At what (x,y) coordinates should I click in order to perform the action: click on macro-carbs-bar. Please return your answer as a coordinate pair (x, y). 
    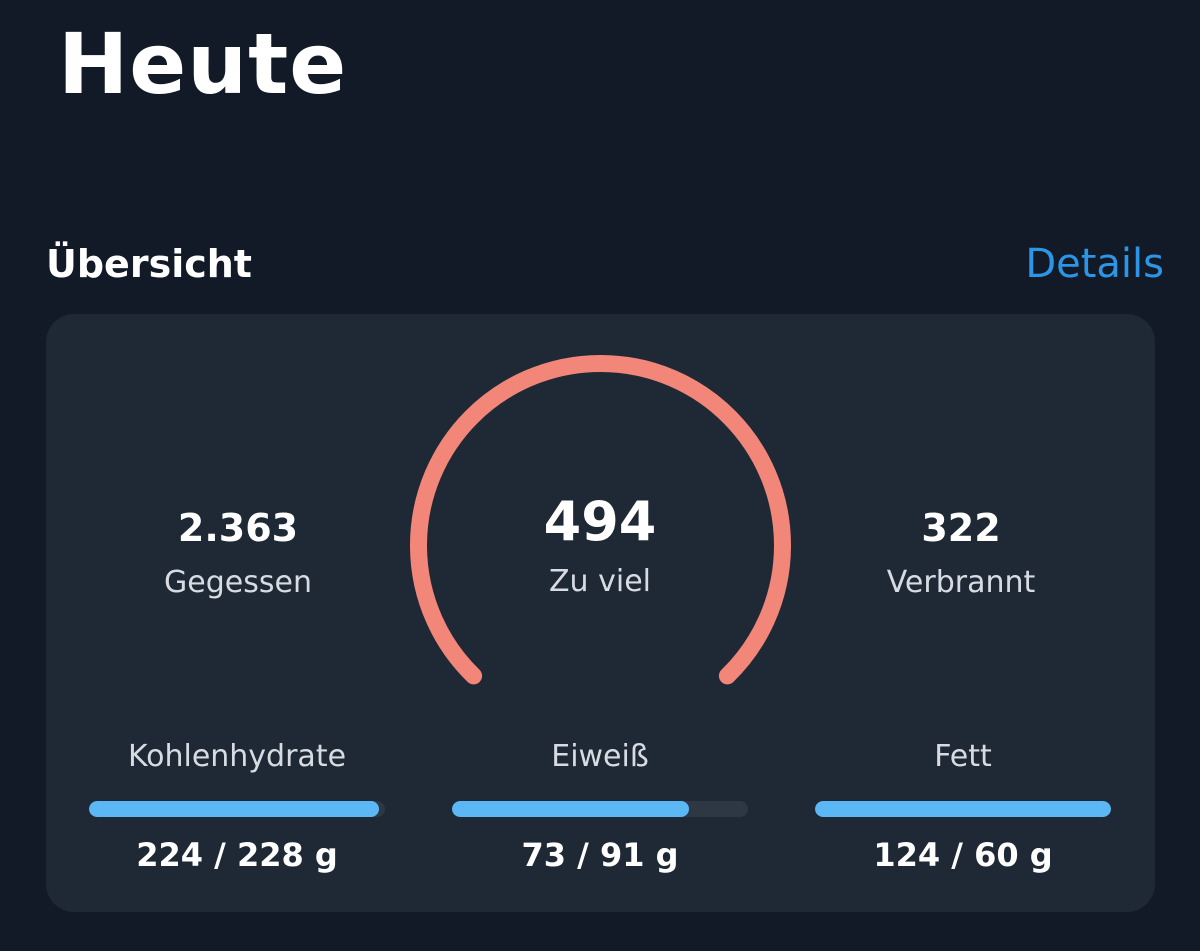
    Looking at the image, I should click on (237, 809).